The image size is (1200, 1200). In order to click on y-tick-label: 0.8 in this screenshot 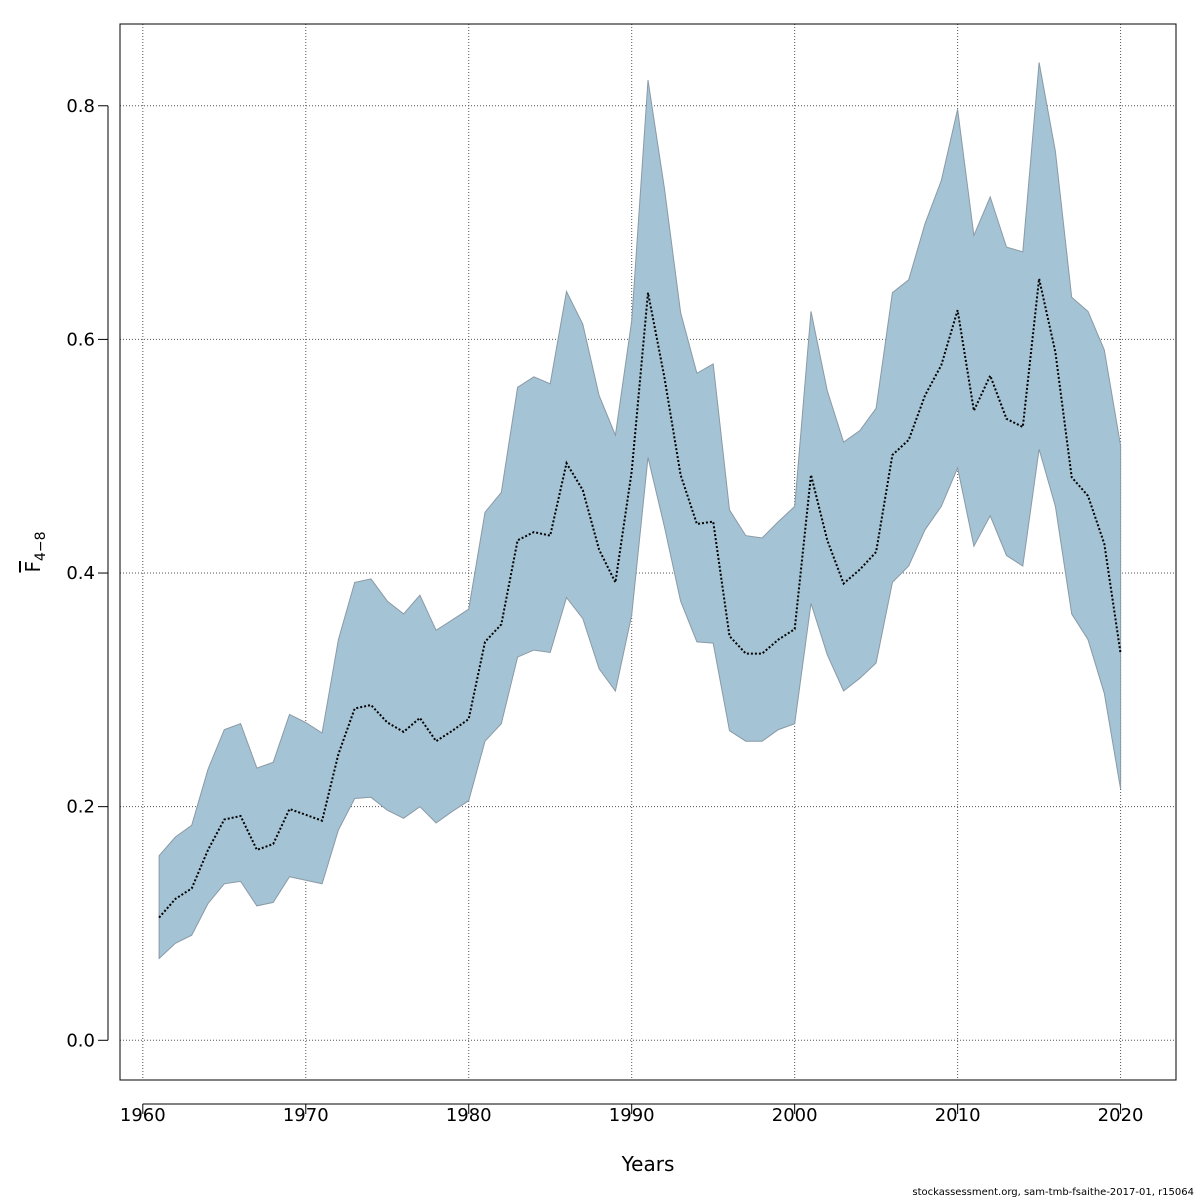, I will do `click(80, 106)`.